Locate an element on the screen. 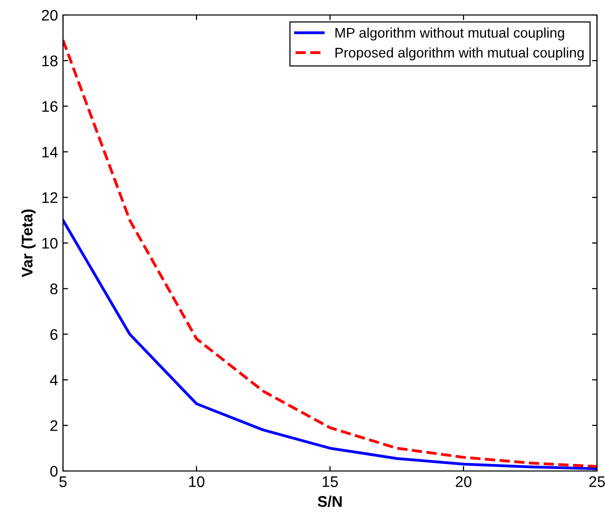 This screenshot has height=518, width=605. y-tick-label: 18 is located at coordinates (50, 60).